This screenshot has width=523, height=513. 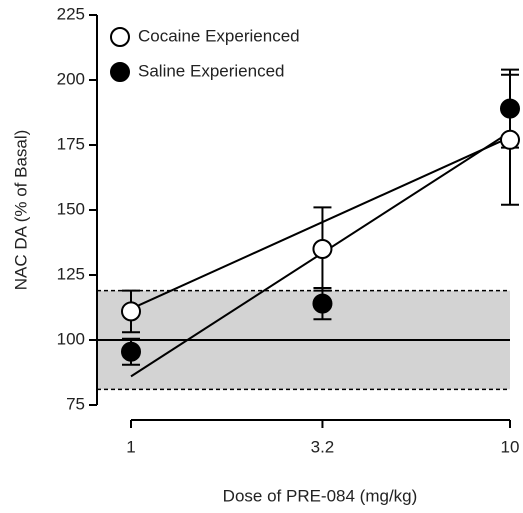 I want to click on y-tick-label: 150, so click(x=71, y=208).